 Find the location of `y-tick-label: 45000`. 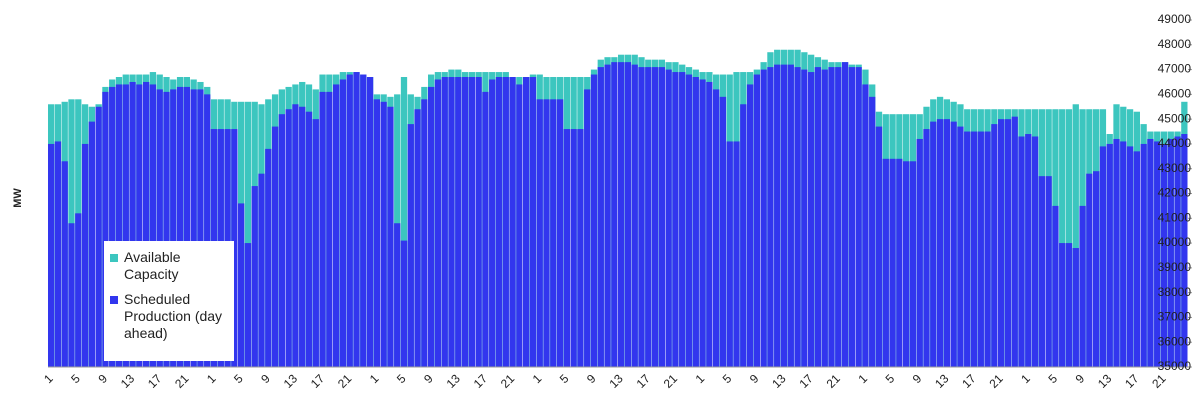

y-tick-label: 45000 is located at coordinates (1175, 118).